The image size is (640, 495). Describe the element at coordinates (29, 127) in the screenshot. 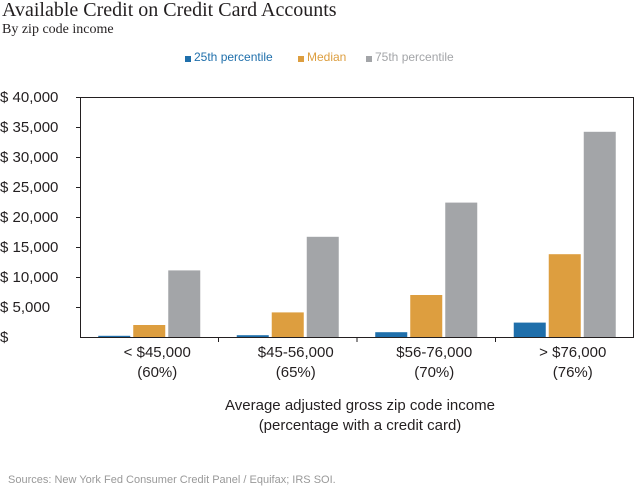

I see `y-tick-label: $ 35,000` at that location.